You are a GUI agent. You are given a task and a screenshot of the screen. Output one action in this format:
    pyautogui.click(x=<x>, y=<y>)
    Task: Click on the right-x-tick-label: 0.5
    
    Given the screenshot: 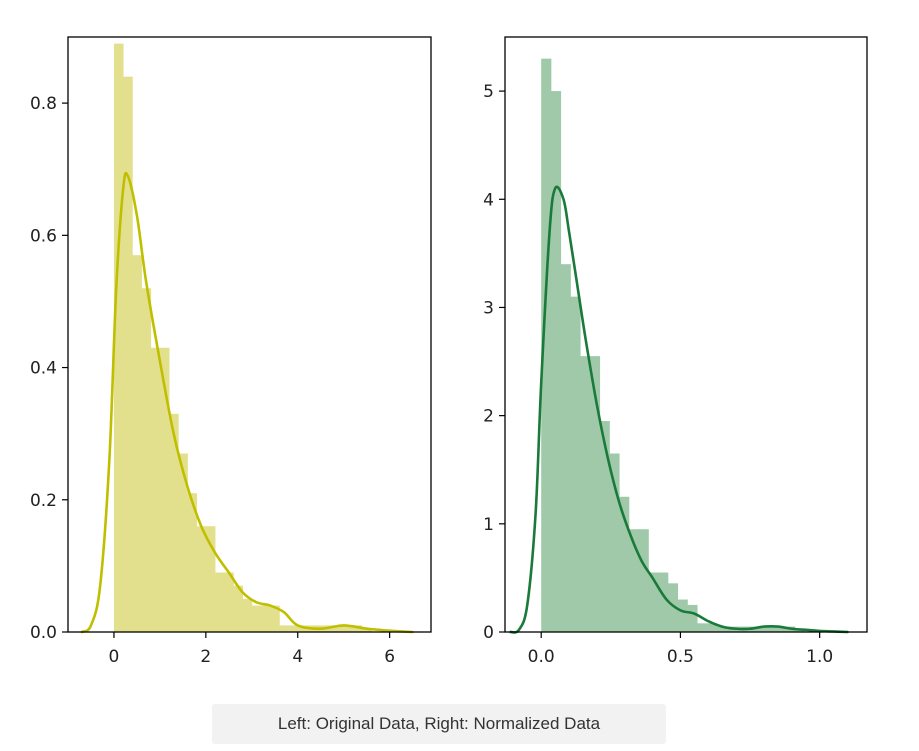 What is the action you would take?
    pyautogui.click(x=680, y=657)
    